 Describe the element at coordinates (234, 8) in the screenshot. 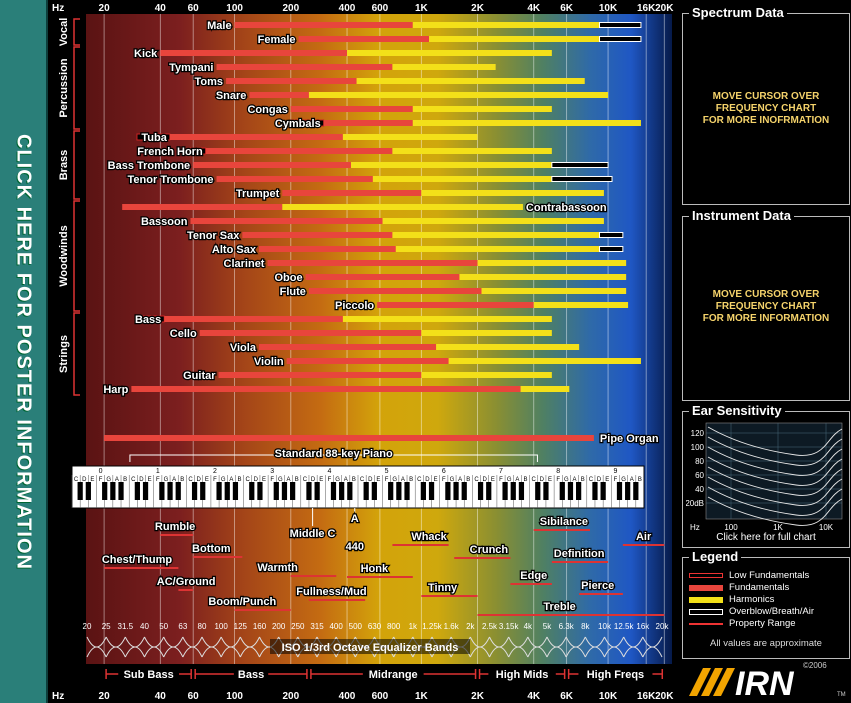

I see `axis-tick-top: 100` at that location.